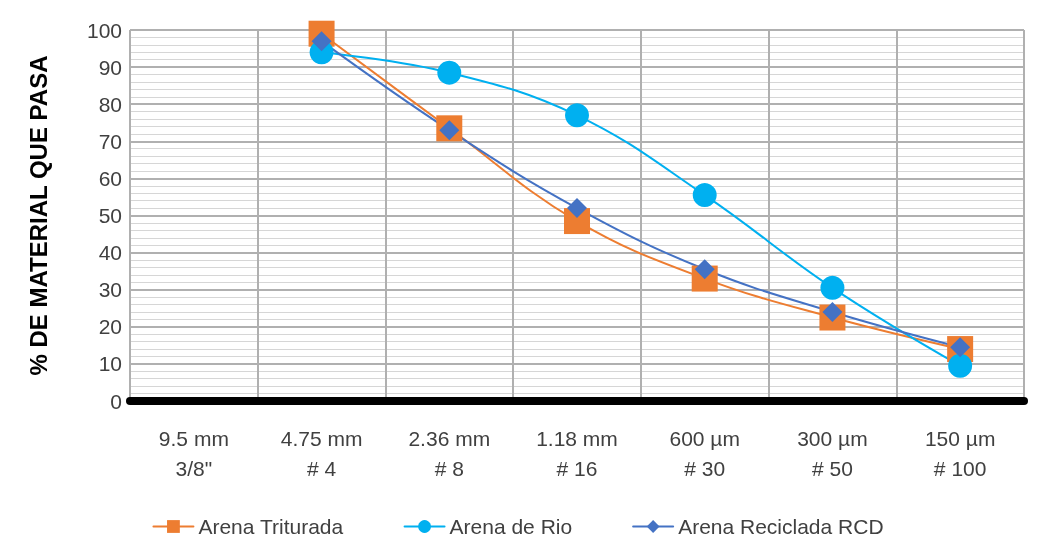 The image size is (1037, 555). What do you see at coordinates (110, 104) in the screenshot?
I see `y-tick-label: 80` at bounding box center [110, 104].